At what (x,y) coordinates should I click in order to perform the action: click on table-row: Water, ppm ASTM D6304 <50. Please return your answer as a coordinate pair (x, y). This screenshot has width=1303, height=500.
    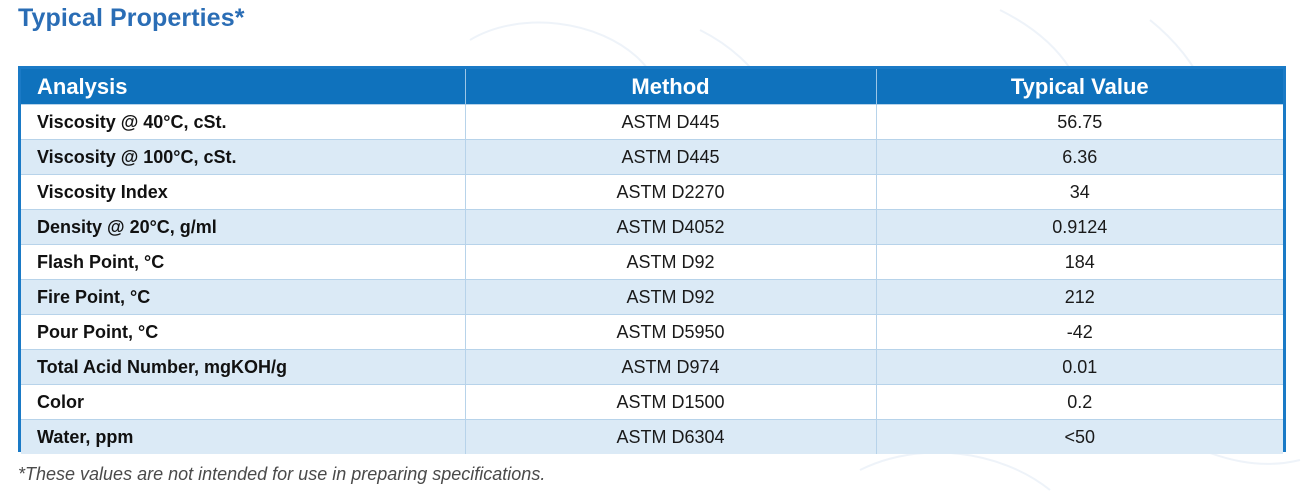
    Looking at the image, I should click on (652, 436).